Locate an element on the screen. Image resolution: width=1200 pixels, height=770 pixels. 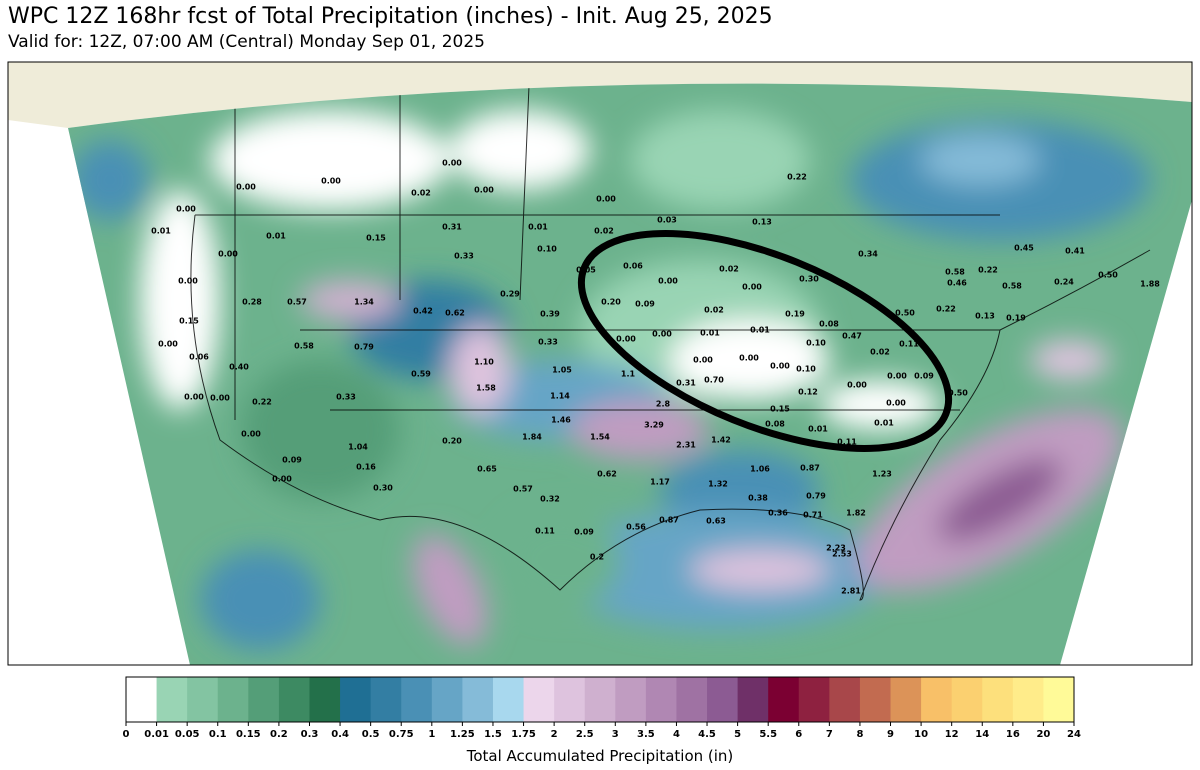
map-value-label: 0.34 is located at coordinates (868, 254).